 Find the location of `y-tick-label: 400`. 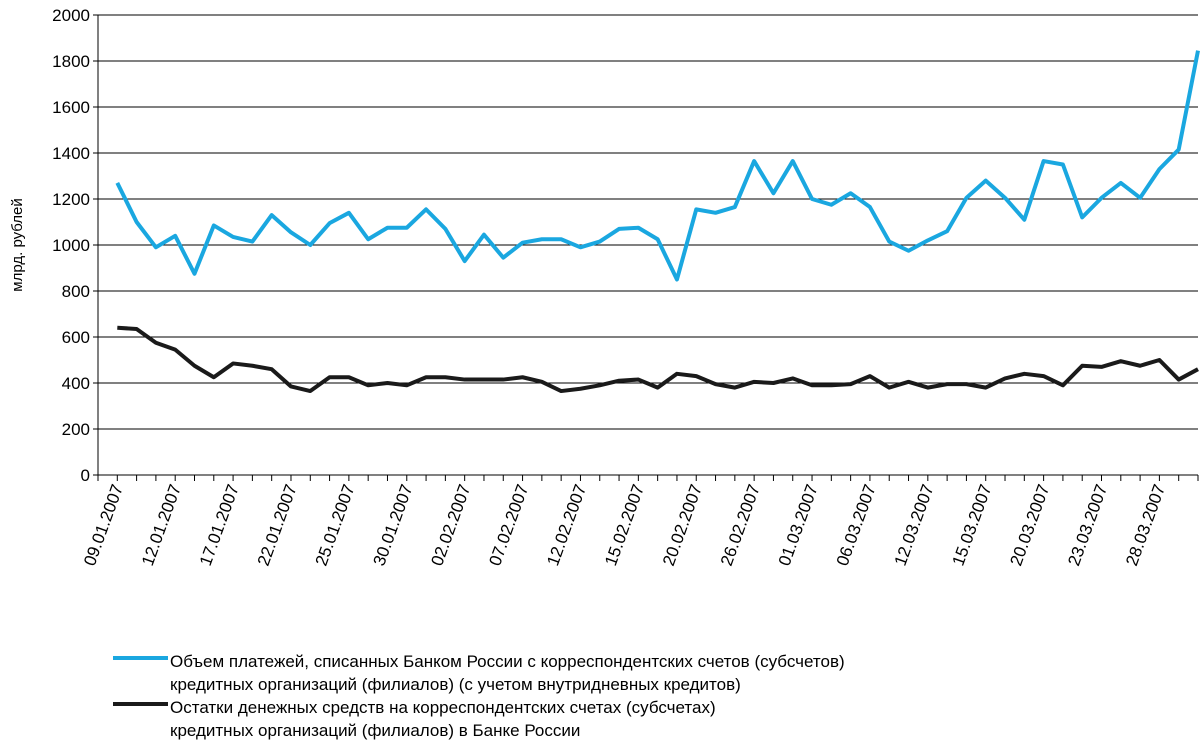

y-tick-label: 400 is located at coordinates (76, 383).